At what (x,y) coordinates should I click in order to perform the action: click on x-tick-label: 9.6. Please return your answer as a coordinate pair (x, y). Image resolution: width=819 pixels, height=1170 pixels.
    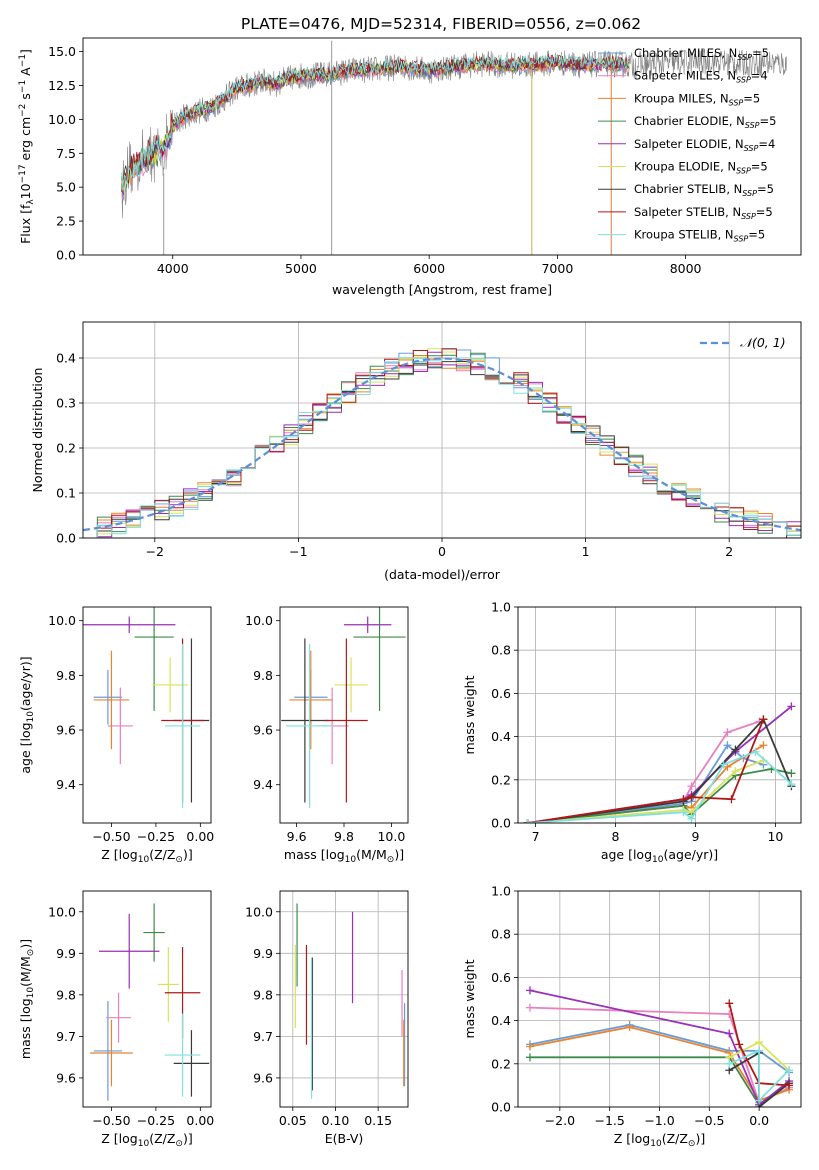
    Looking at the image, I should click on (297, 836).